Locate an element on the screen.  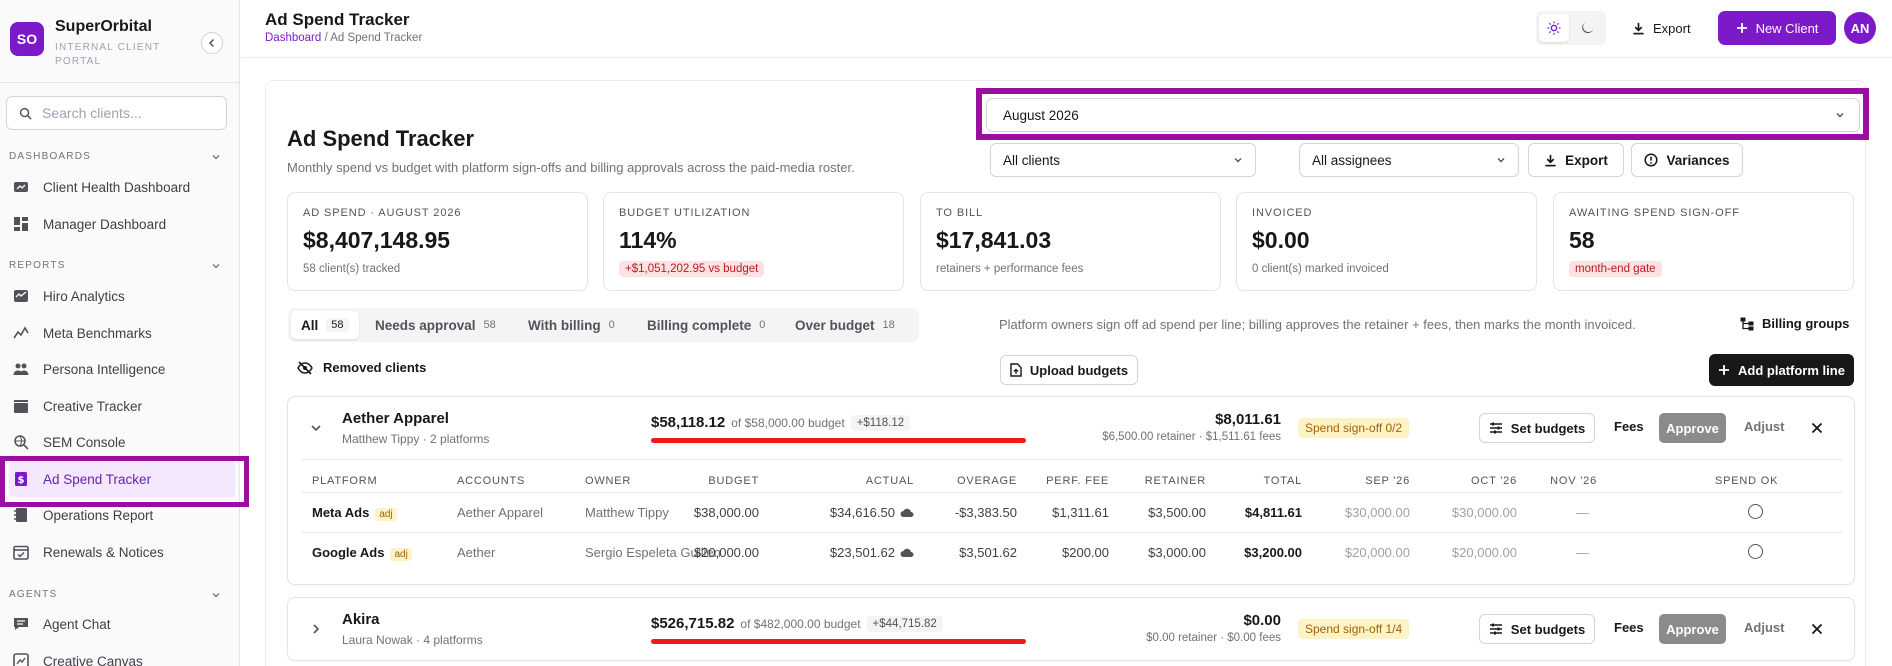
client-name: Aether Apparel is located at coordinates (395, 418).